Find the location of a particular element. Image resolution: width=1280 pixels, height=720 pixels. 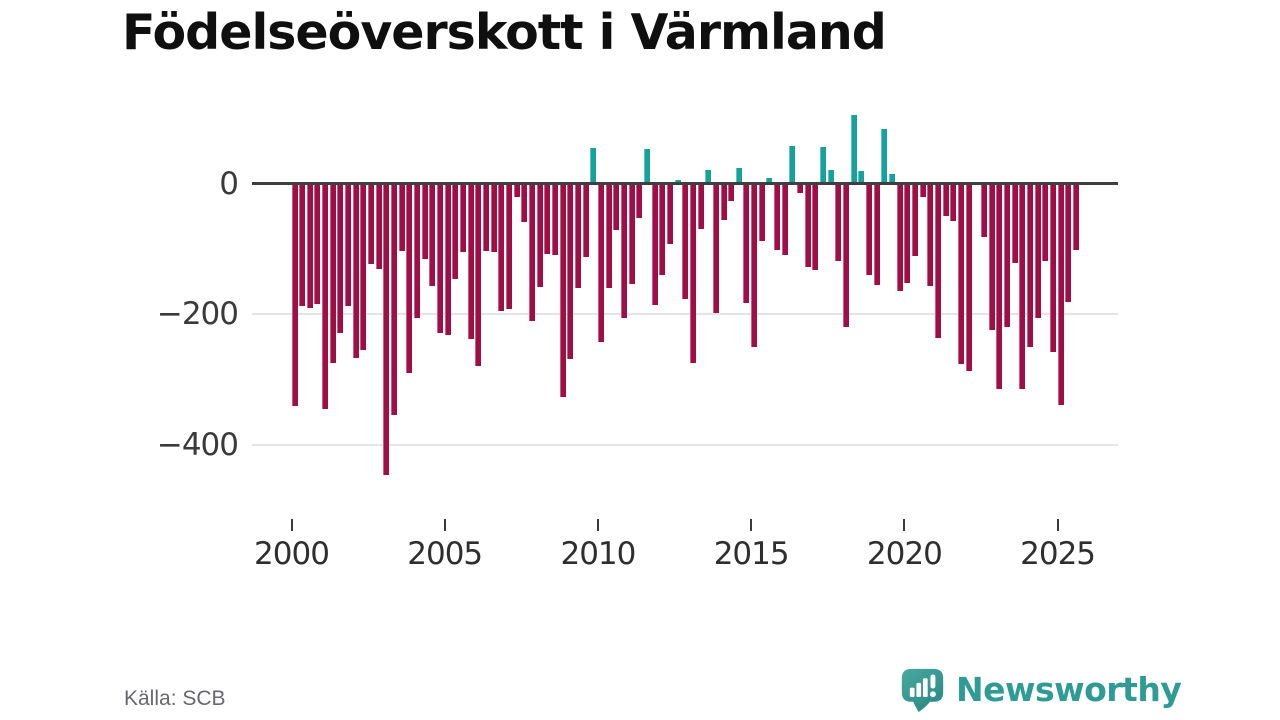

bar-2013Q4 is located at coordinates (715, 248).